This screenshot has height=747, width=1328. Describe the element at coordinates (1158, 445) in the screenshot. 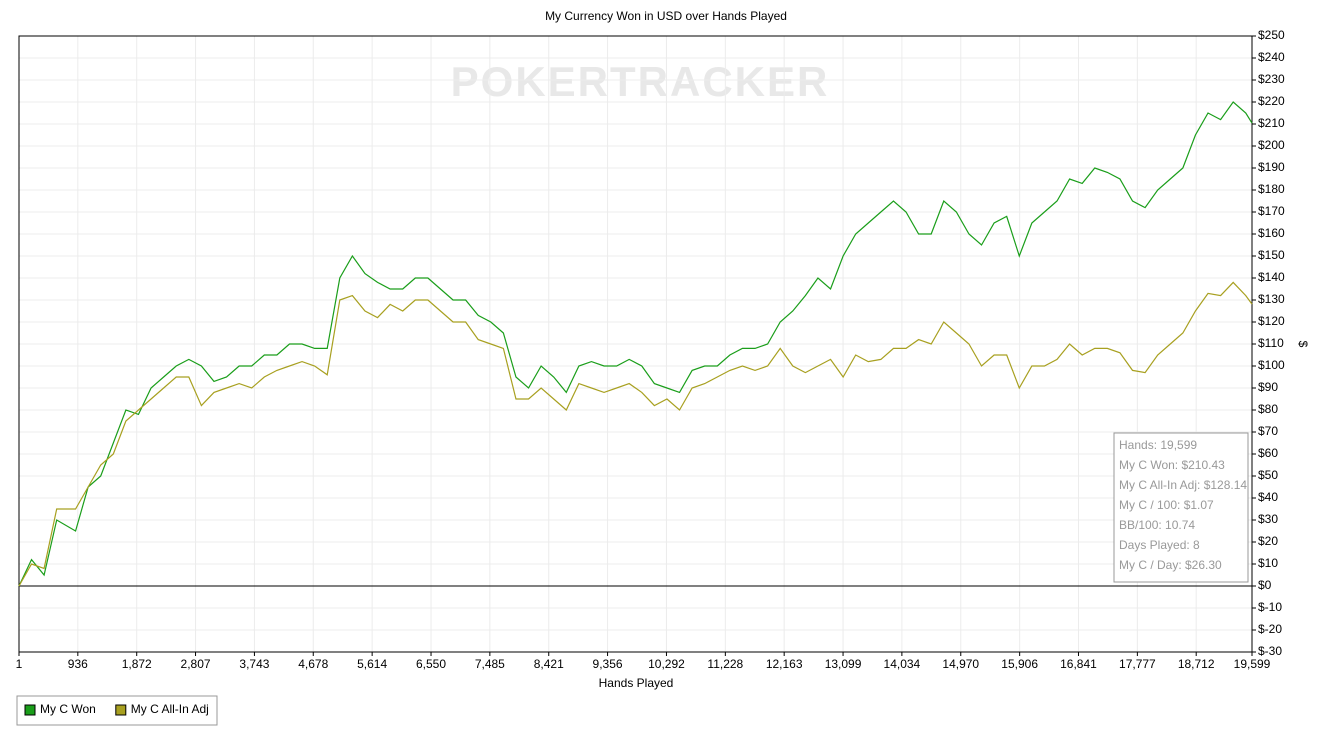

I see `info-text: Hands: 19,599` at that location.